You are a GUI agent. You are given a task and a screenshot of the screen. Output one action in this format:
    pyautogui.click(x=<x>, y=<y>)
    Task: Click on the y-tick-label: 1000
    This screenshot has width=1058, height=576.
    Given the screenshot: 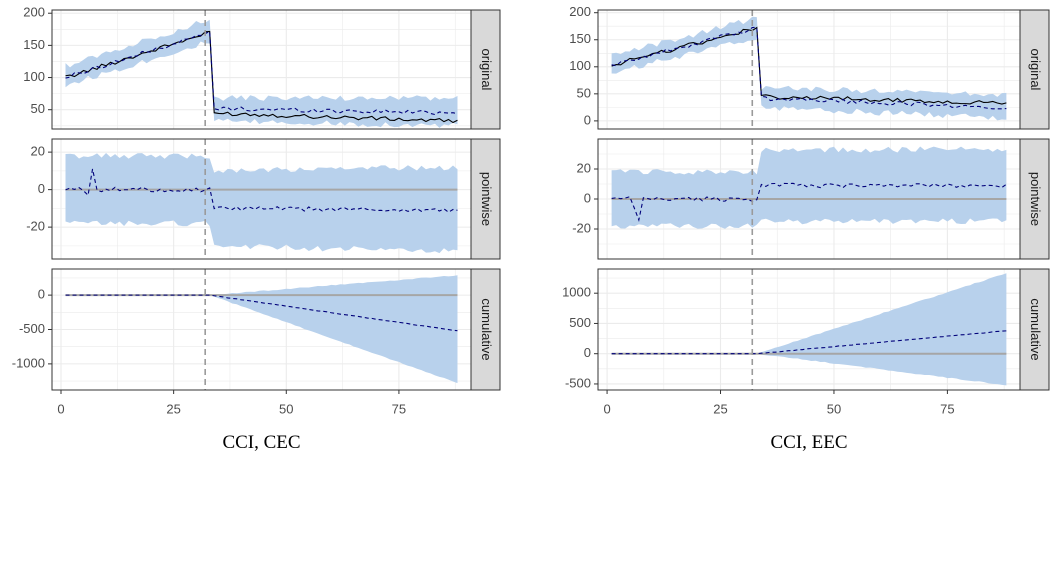 What is the action you would take?
    pyautogui.click(x=576, y=292)
    